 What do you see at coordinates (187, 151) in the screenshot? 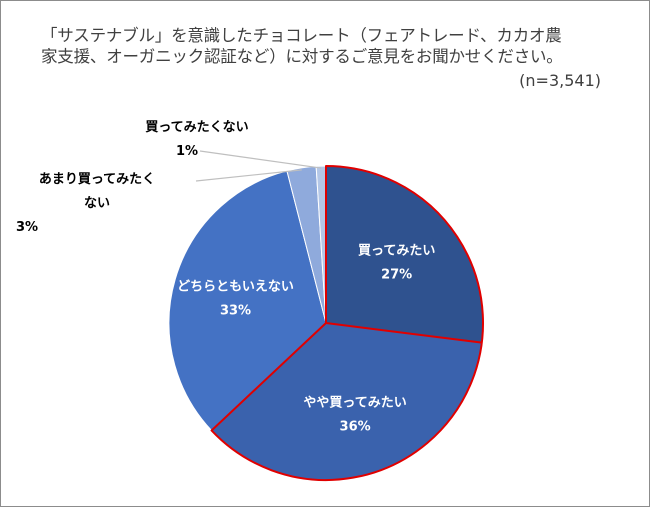
I see `slice-value-5: 1%` at bounding box center [187, 151].